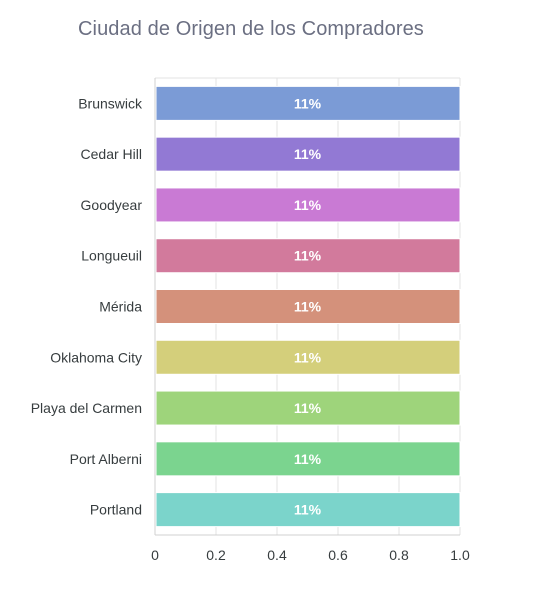 The width and height of the screenshot is (540, 591). Describe the element at coordinates (110, 103) in the screenshot. I see `category-label: Brunswick` at that location.